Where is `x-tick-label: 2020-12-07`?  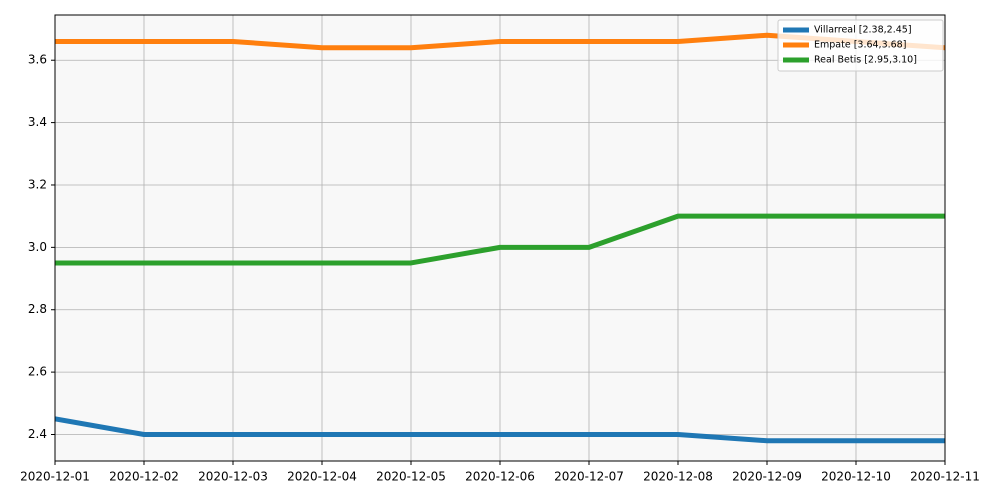
x-tick-label: 2020-12-07 is located at coordinates (589, 477).